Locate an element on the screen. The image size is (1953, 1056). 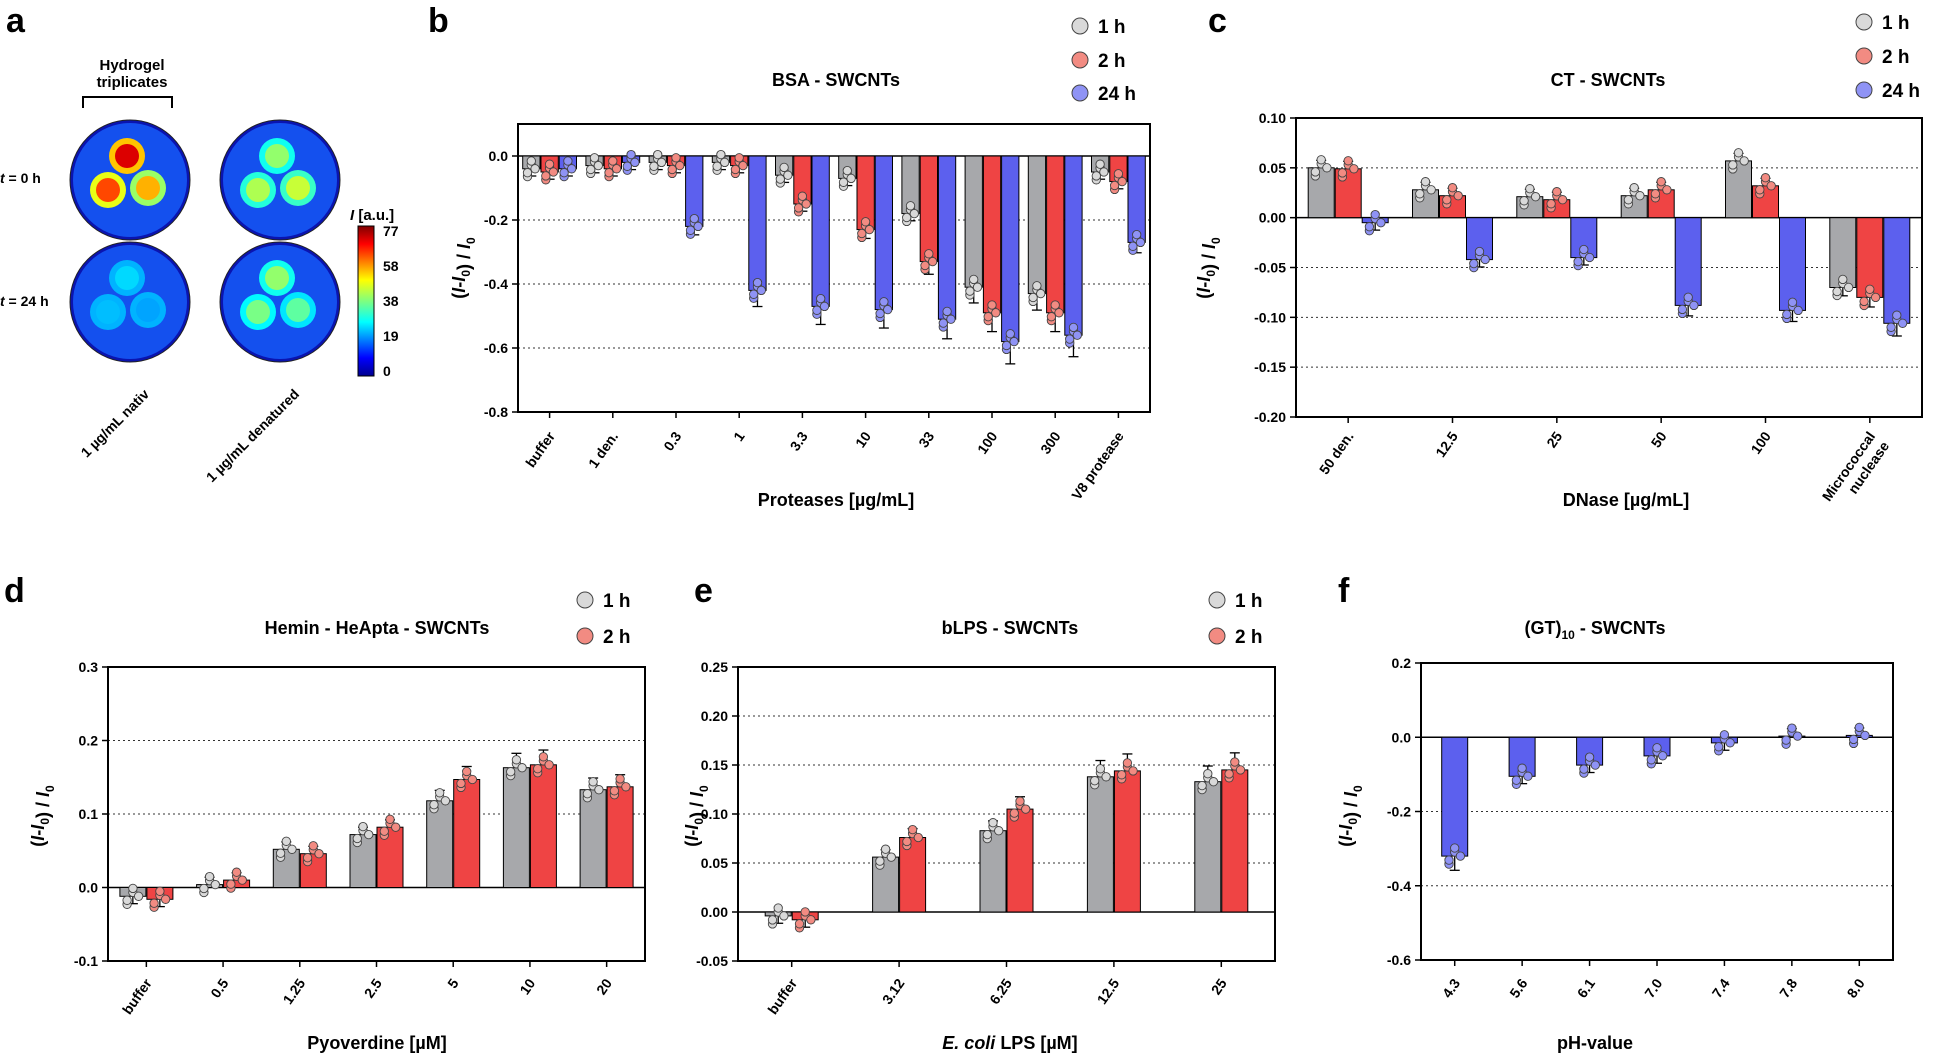
y-tick-label: 0.10 is located at coordinates (714, 814).